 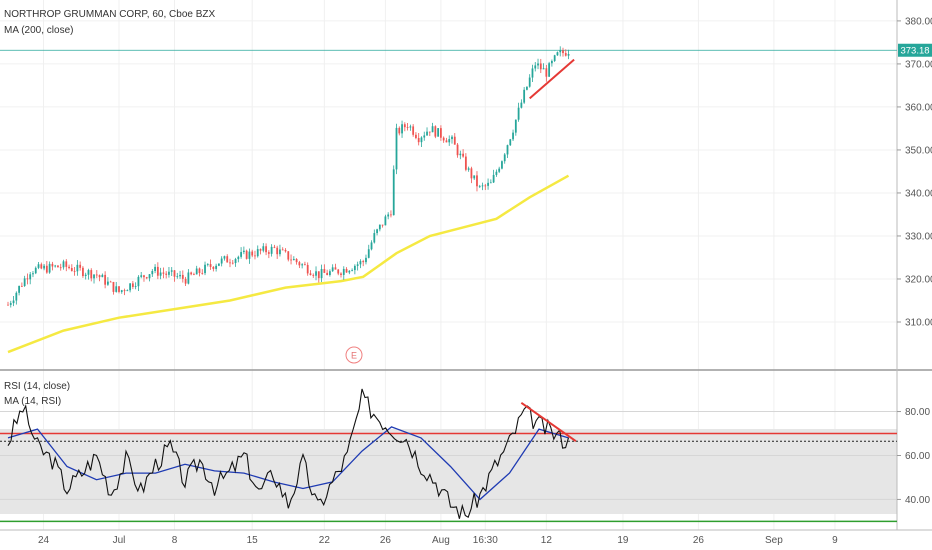 I want to click on price-tick-label: 310.00, so click(x=918, y=322).